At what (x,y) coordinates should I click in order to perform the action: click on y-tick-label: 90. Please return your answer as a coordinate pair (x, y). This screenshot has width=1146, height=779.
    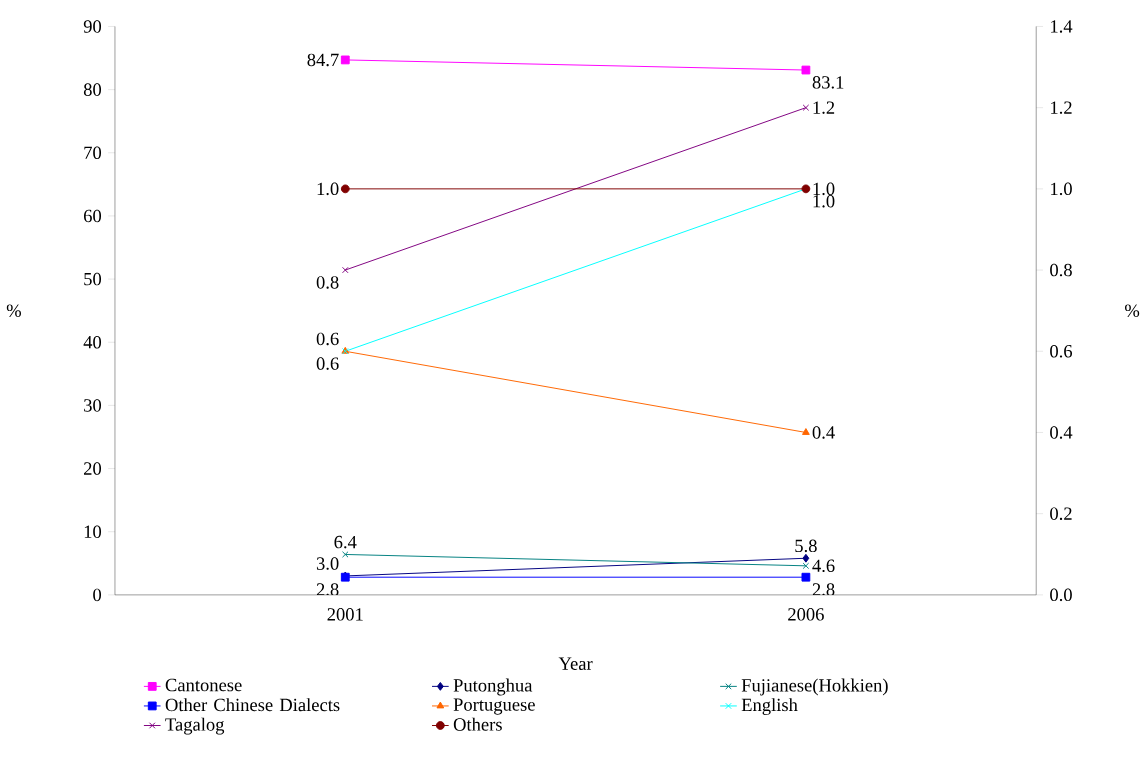
    Looking at the image, I should click on (92, 26).